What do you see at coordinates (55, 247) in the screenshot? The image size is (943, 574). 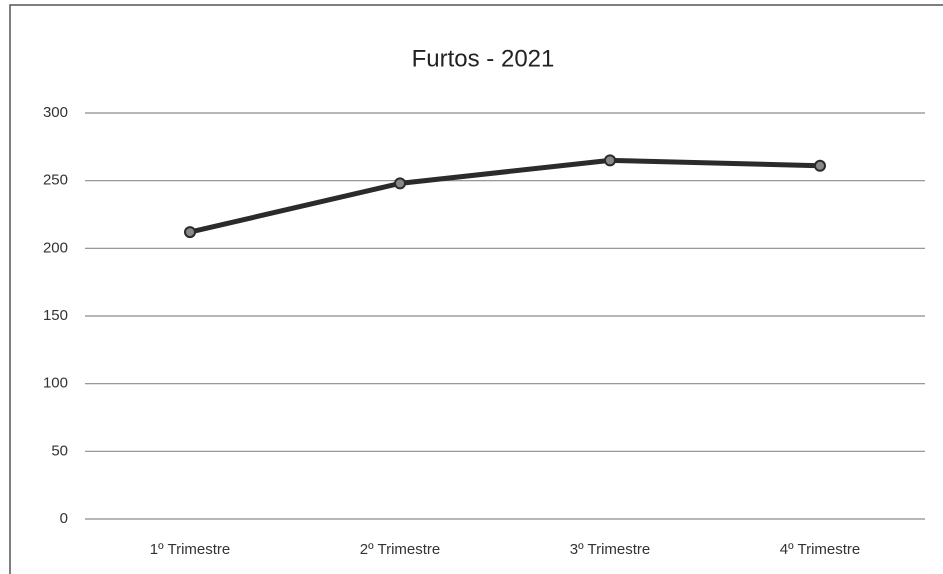 I see `y-tick-label: 200` at bounding box center [55, 247].